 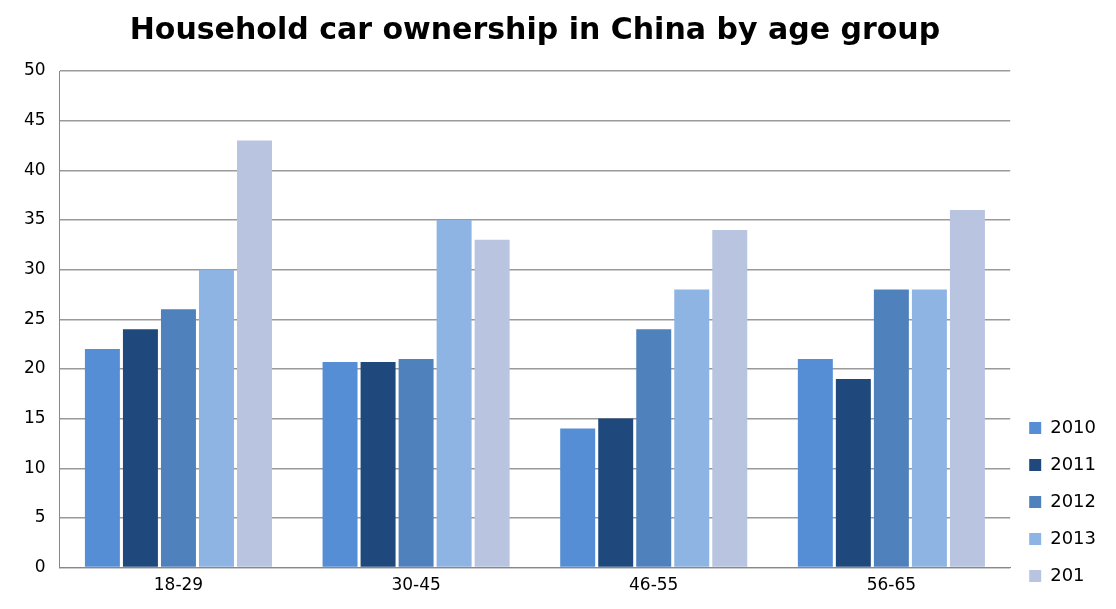 I want to click on legend-label: 2013, so click(x=1073, y=537).